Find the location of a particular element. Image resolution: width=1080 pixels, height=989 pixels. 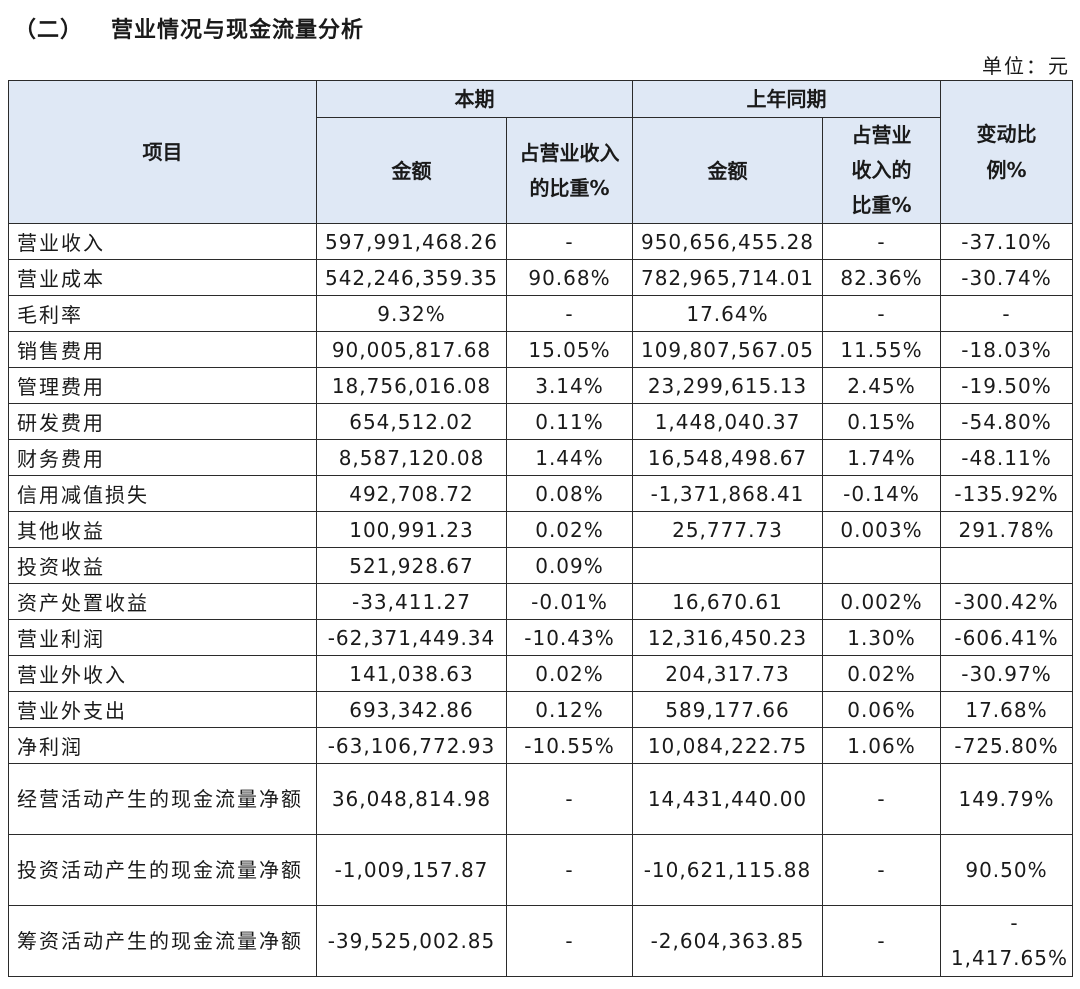

change-ratio: 291.78% is located at coordinates (1006, 529).